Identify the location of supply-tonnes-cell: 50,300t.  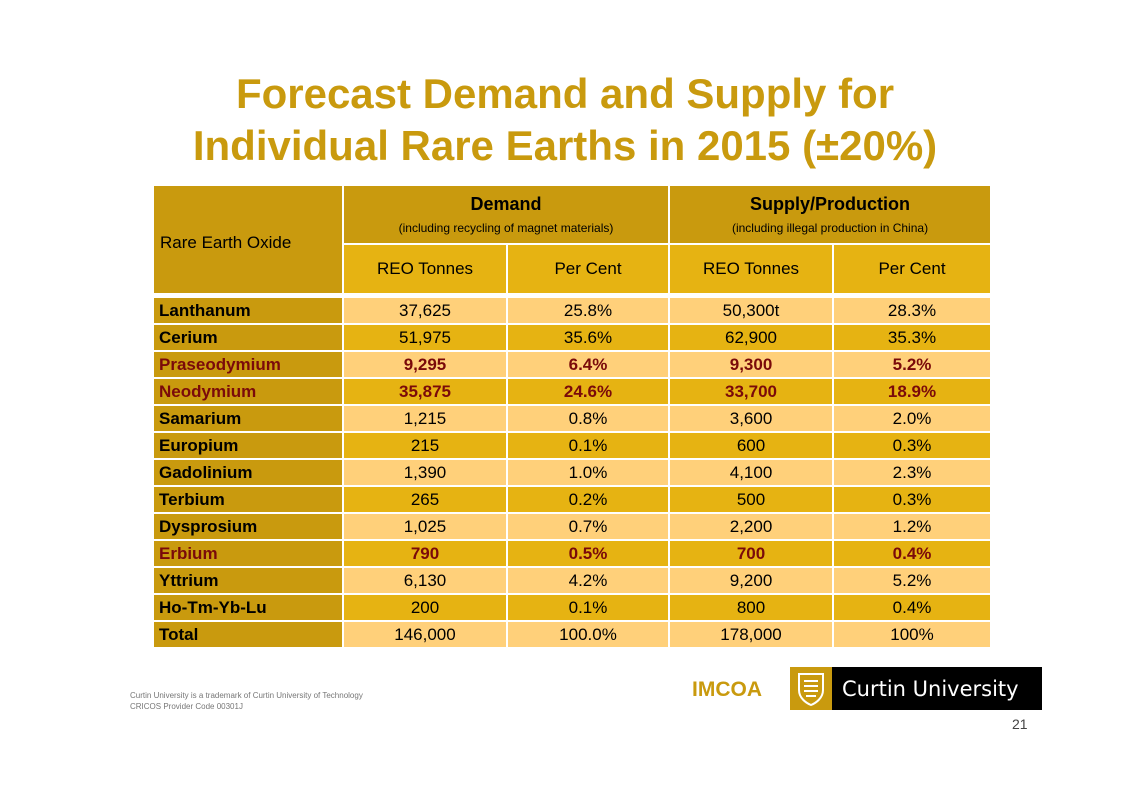
(751, 310).